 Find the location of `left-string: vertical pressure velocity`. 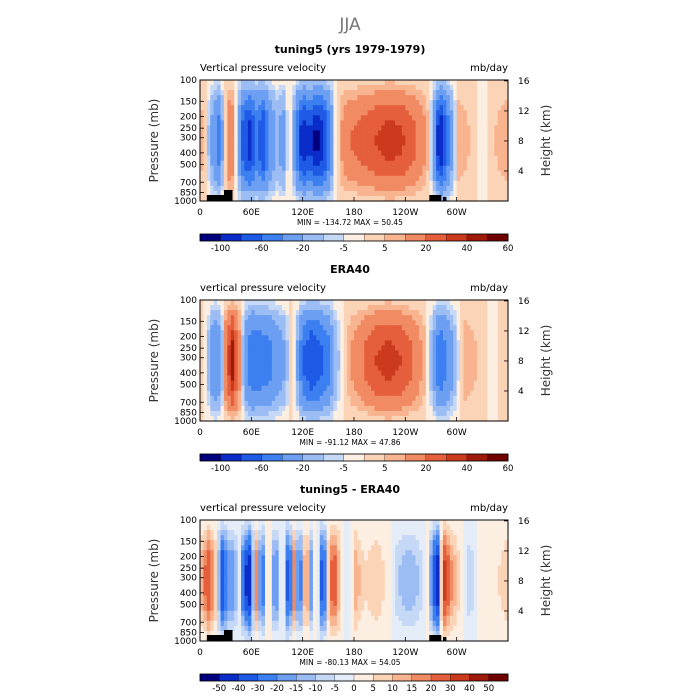

left-string: vertical pressure velocity is located at coordinates (263, 288).